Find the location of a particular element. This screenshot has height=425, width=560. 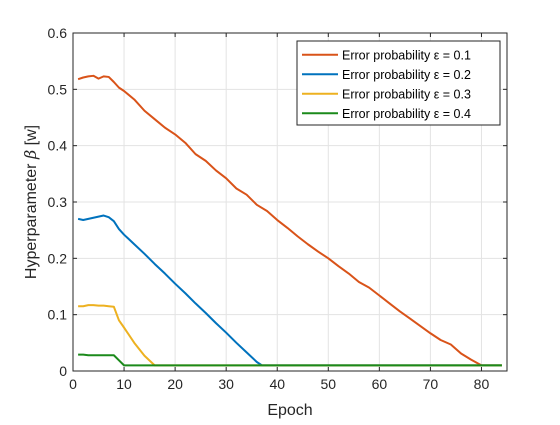

x-tick-label: 60 is located at coordinates (380, 384).